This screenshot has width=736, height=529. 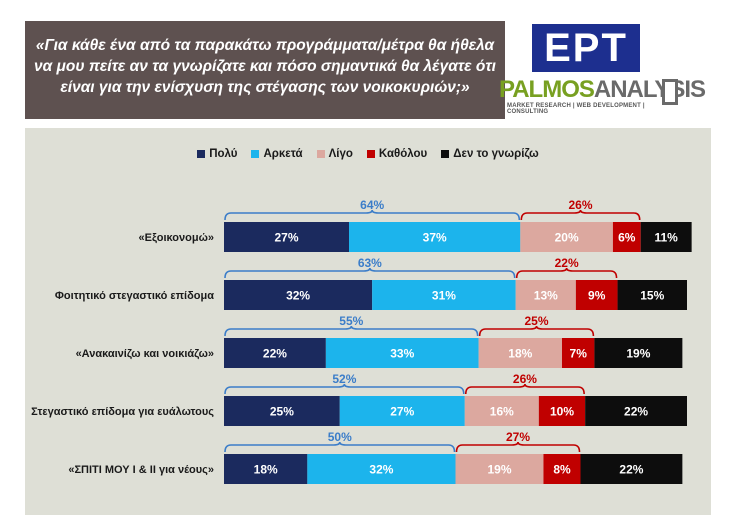 I want to click on legend-label-2: Λίγο, so click(x=340, y=154).